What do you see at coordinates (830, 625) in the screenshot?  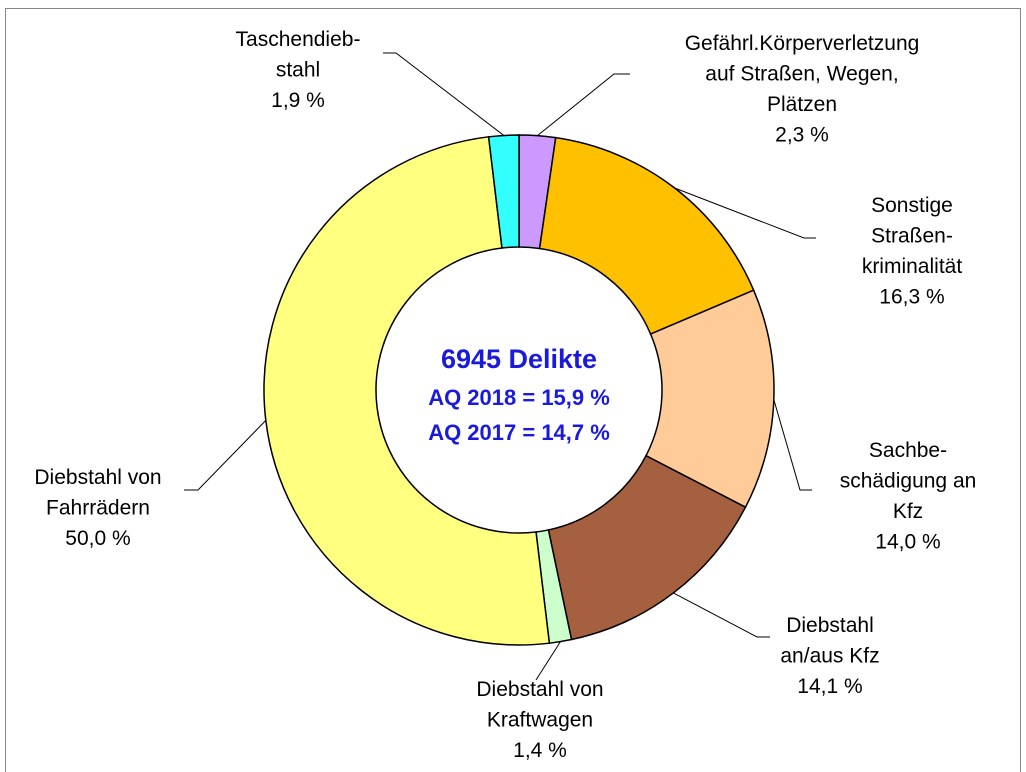 I see `slice-label: Diebstahl` at bounding box center [830, 625].